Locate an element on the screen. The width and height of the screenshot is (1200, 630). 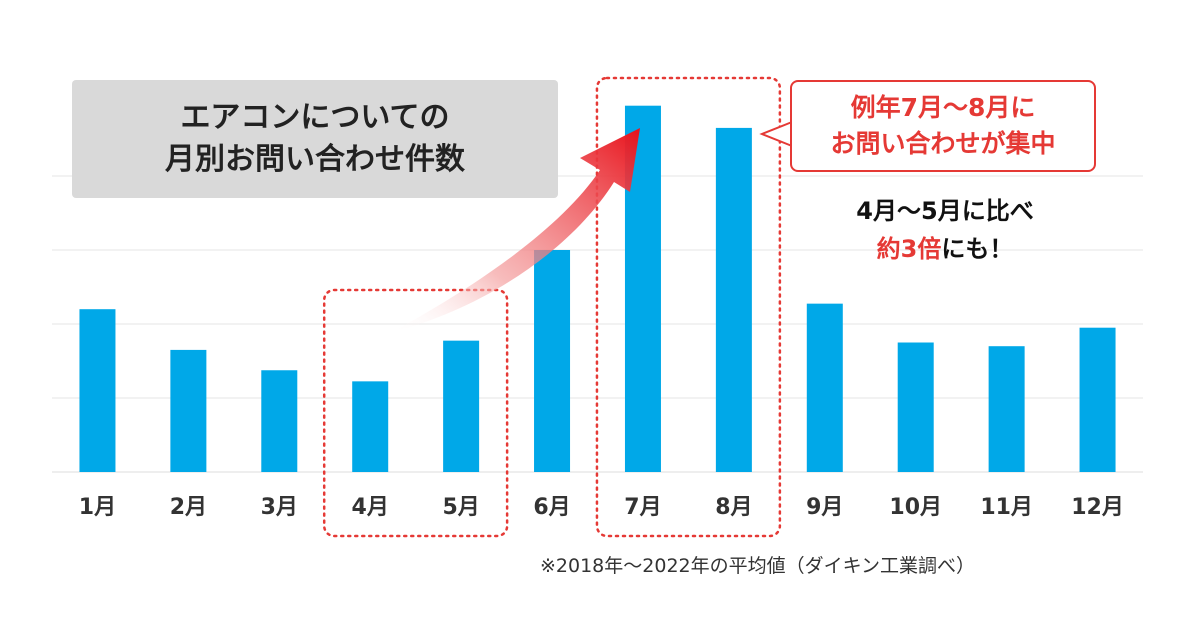
x-tick-label: 4月 is located at coordinates (370, 507).